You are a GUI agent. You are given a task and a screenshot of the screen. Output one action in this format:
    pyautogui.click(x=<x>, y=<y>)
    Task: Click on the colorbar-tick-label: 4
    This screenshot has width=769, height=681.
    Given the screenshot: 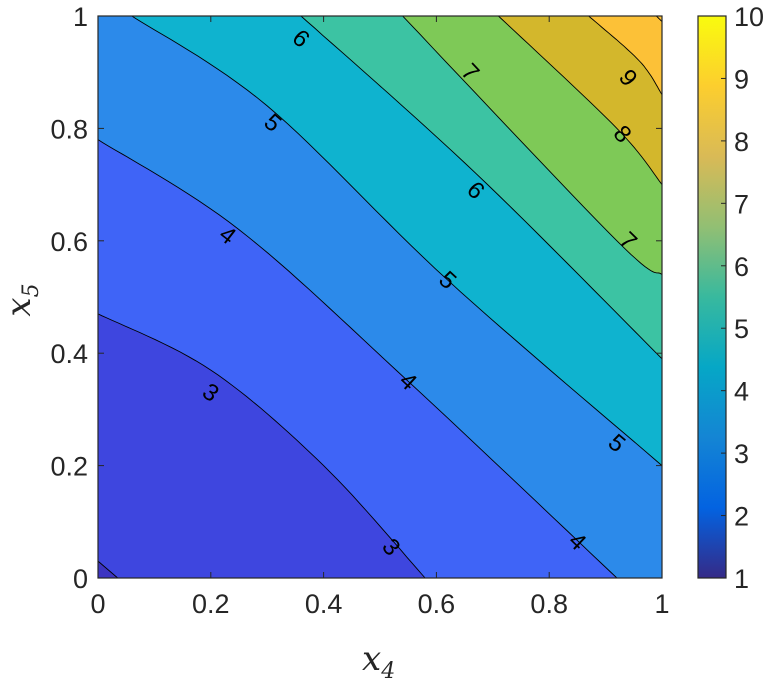 What is the action you would take?
    pyautogui.click(x=741, y=392)
    